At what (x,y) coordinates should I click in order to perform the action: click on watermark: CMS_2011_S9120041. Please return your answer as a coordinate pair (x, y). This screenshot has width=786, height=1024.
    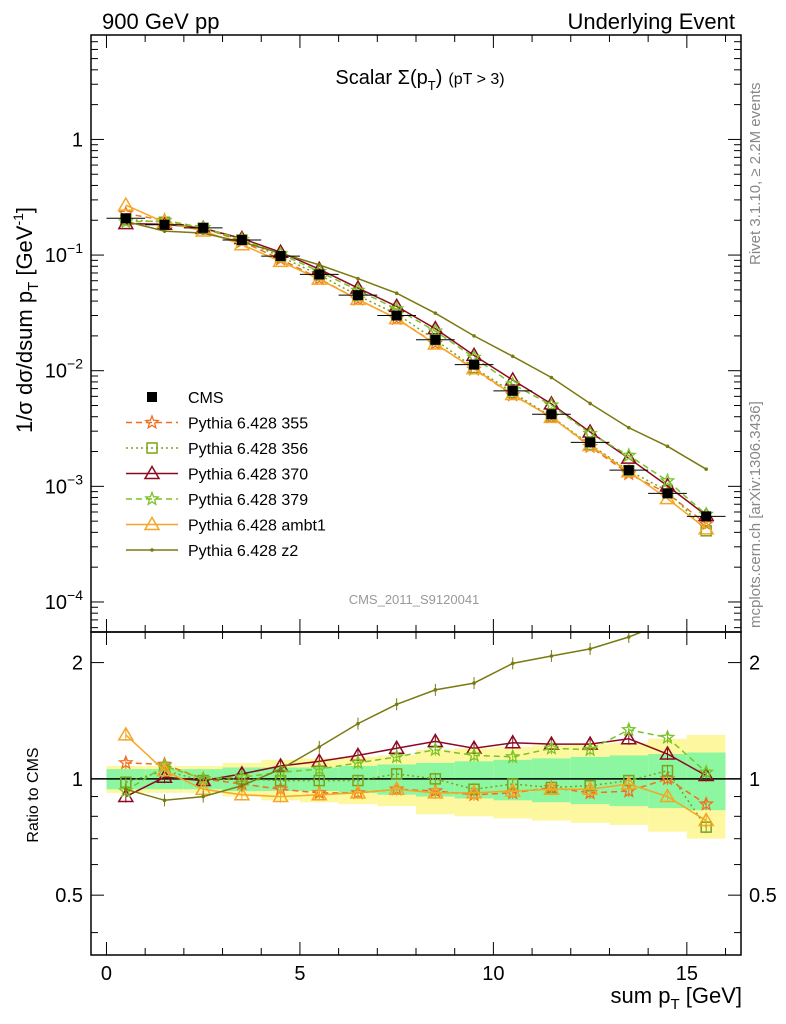
    Looking at the image, I should click on (414, 599).